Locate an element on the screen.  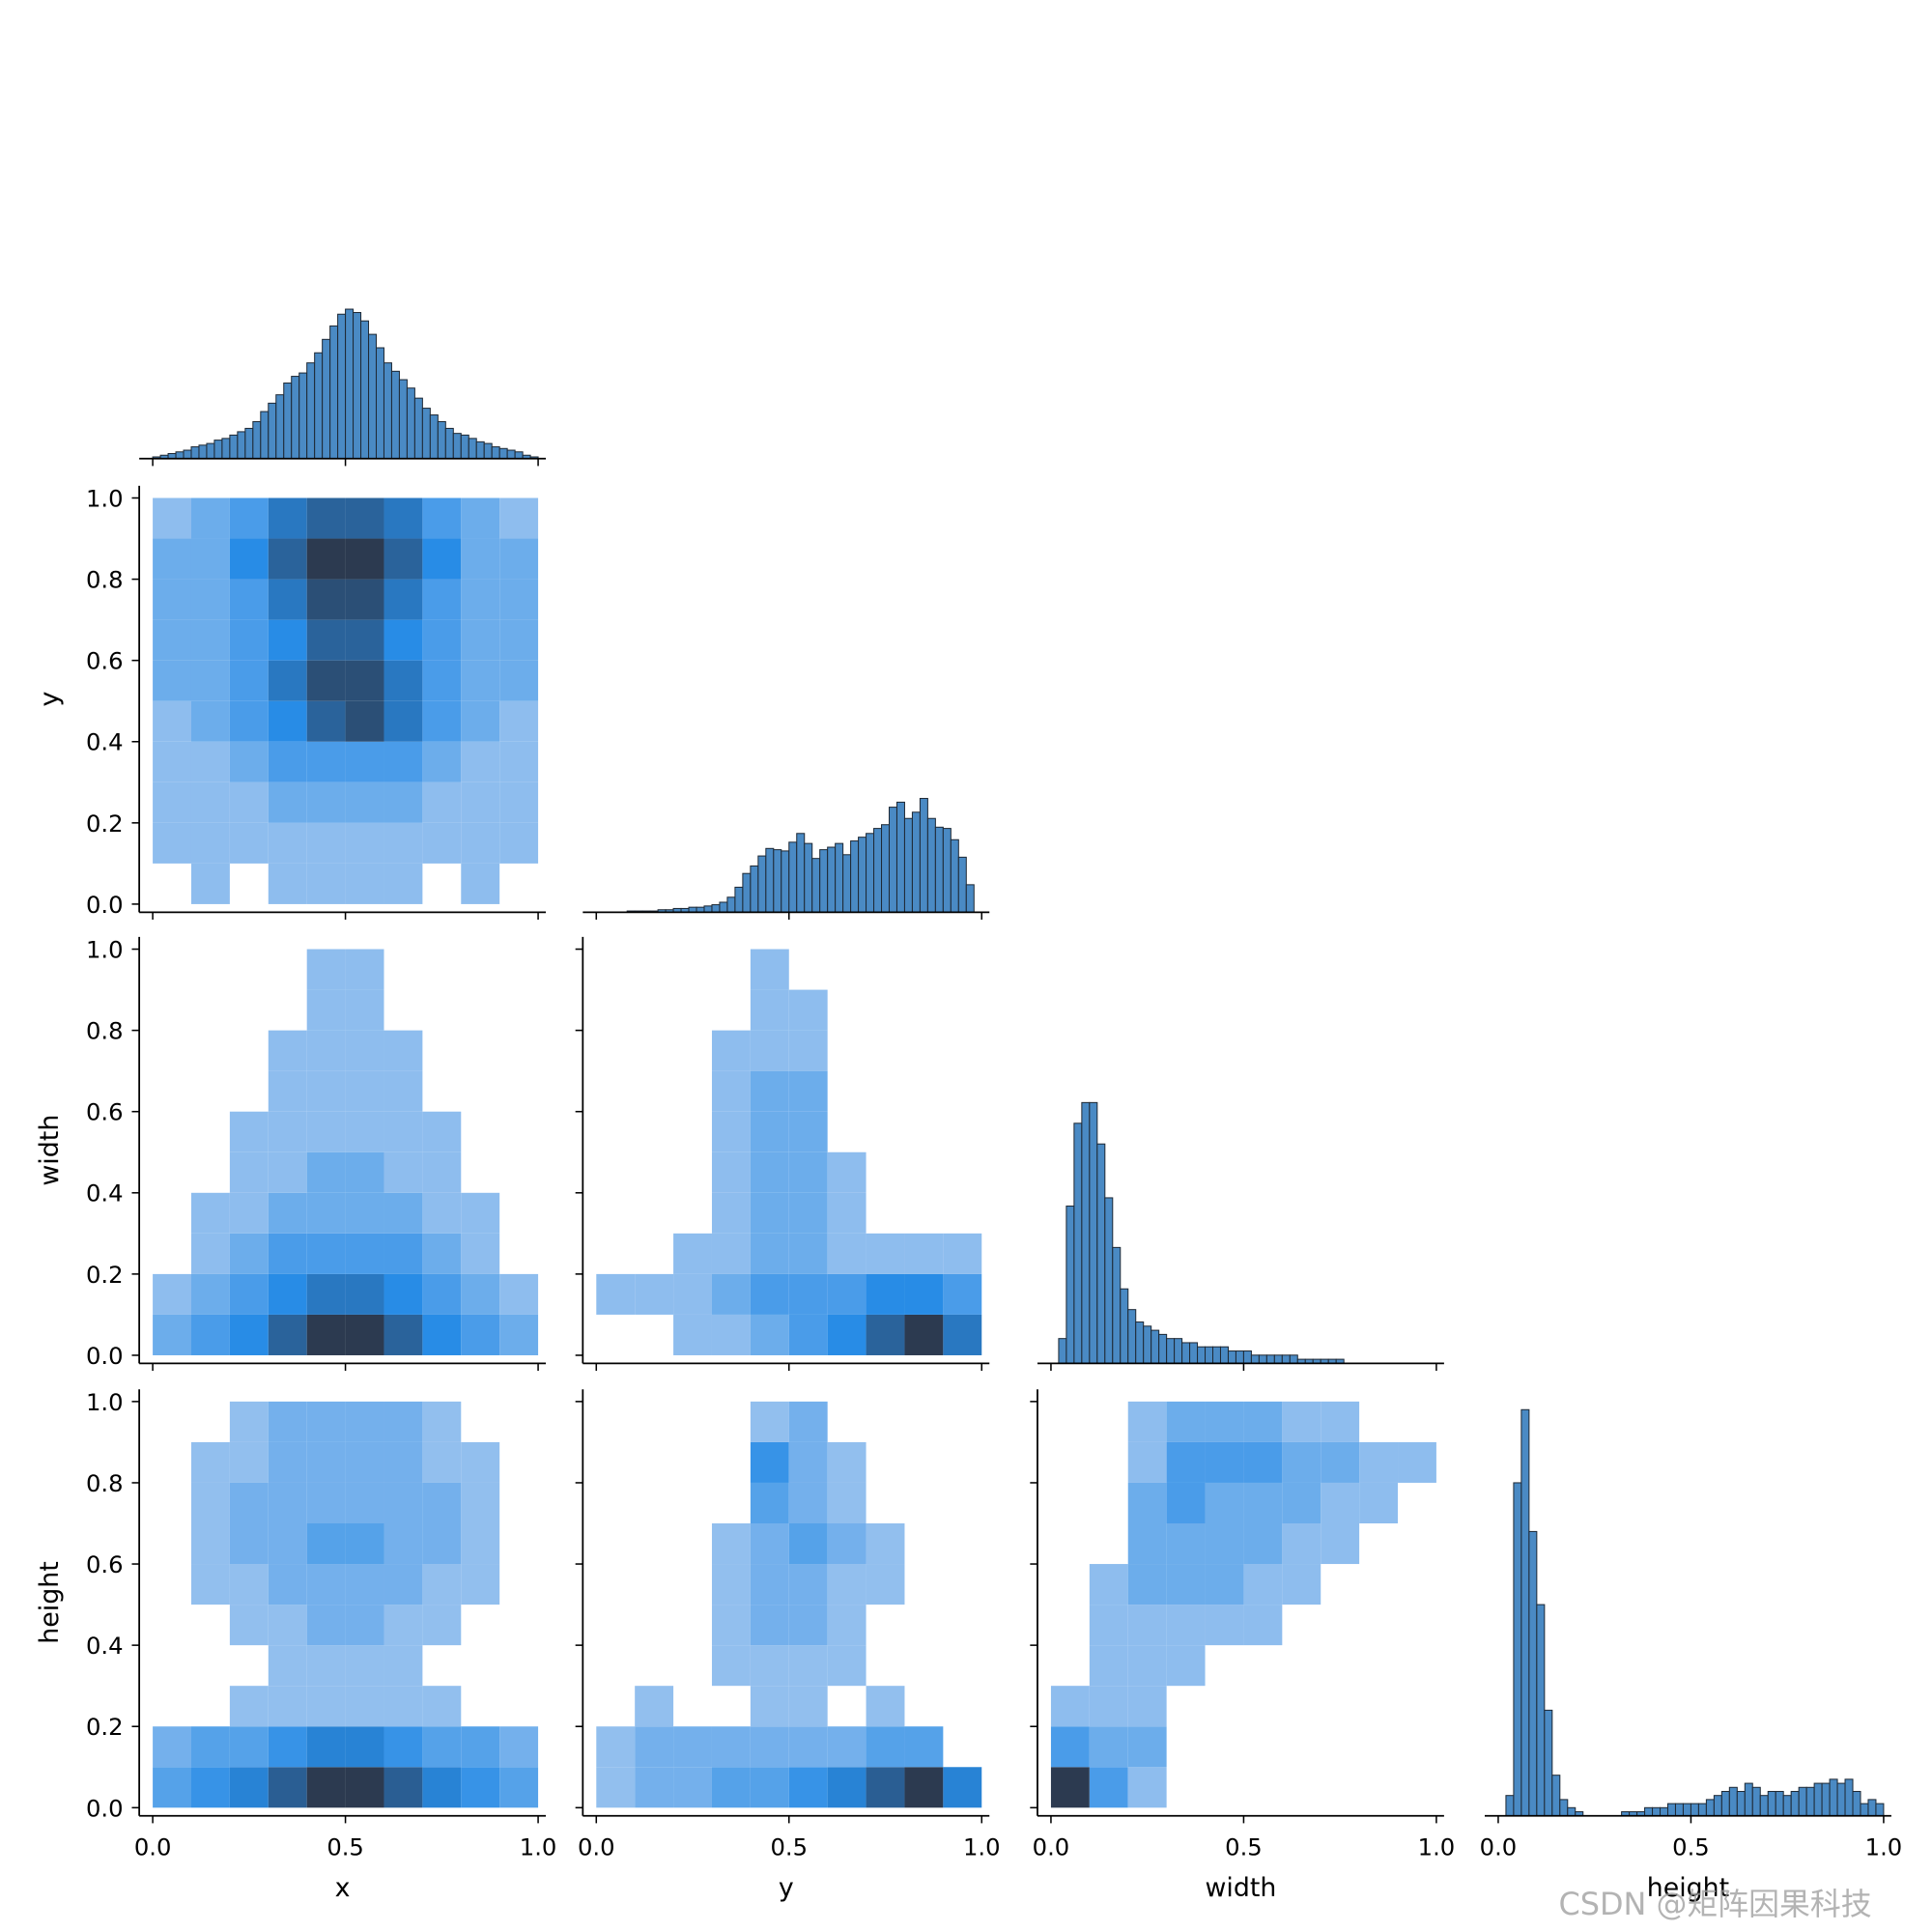
y-tick-label: 0.0 is located at coordinates (105, 1808).